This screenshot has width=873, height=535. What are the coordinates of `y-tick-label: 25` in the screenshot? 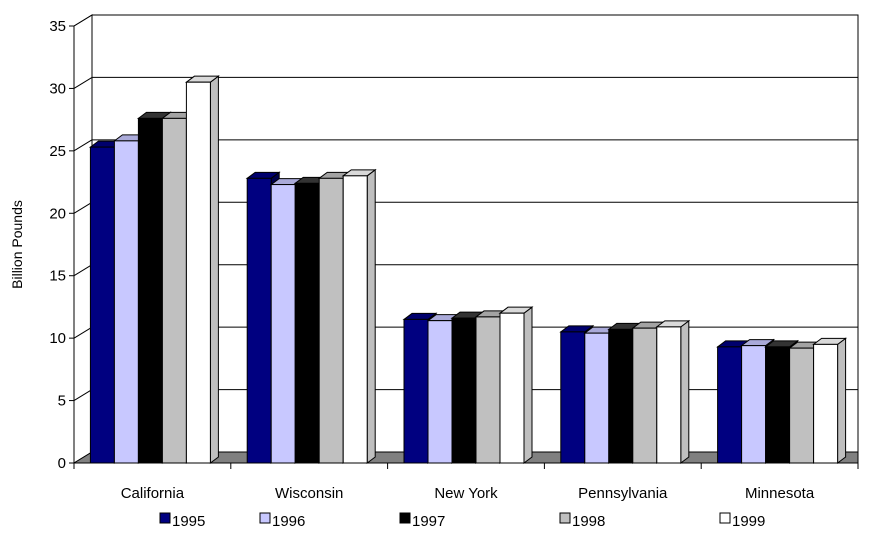 It's located at (57, 151).